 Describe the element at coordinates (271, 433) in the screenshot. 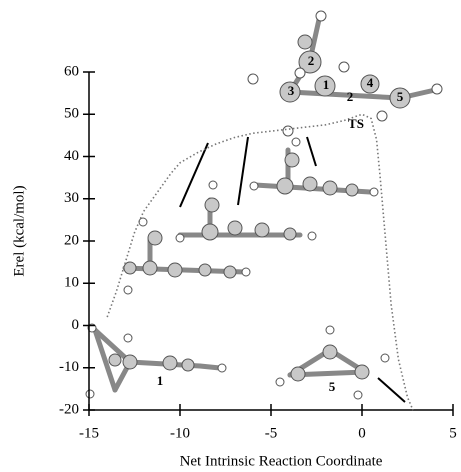

I see `x-tick-label: -5` at that location.